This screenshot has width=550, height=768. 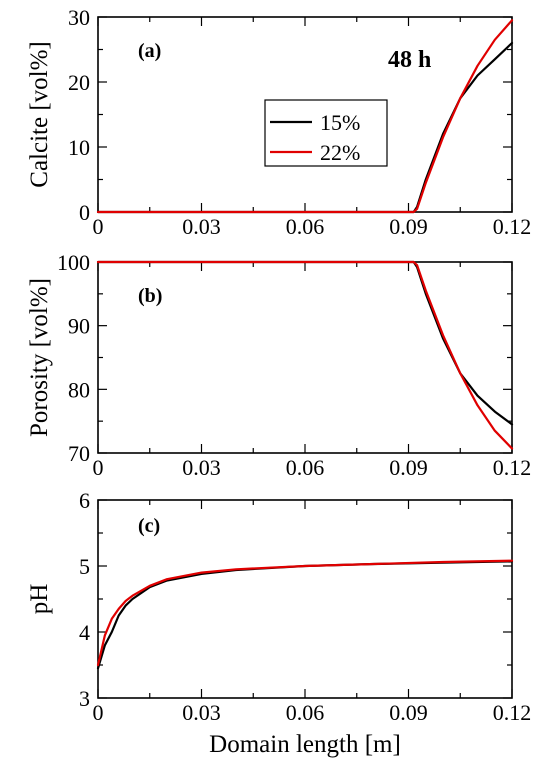 I want to click on y-tick-label: 90, so click(x=79, y=326).